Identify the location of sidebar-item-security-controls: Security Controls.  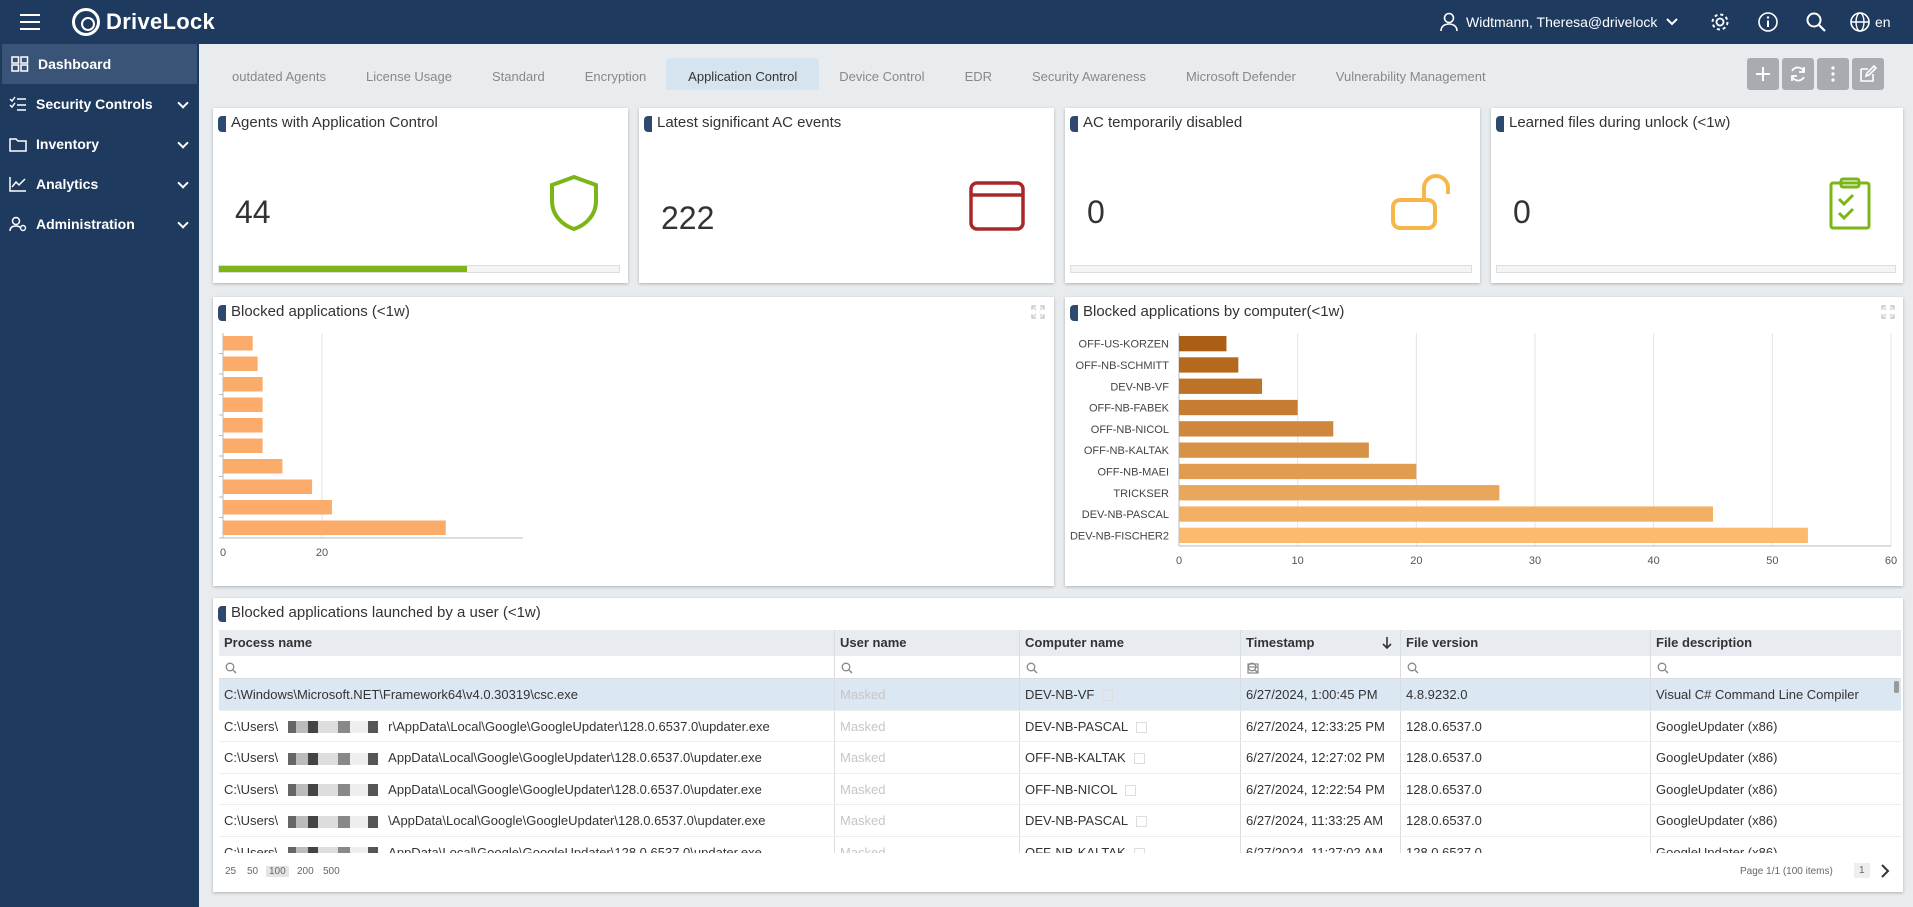
(99, 104).